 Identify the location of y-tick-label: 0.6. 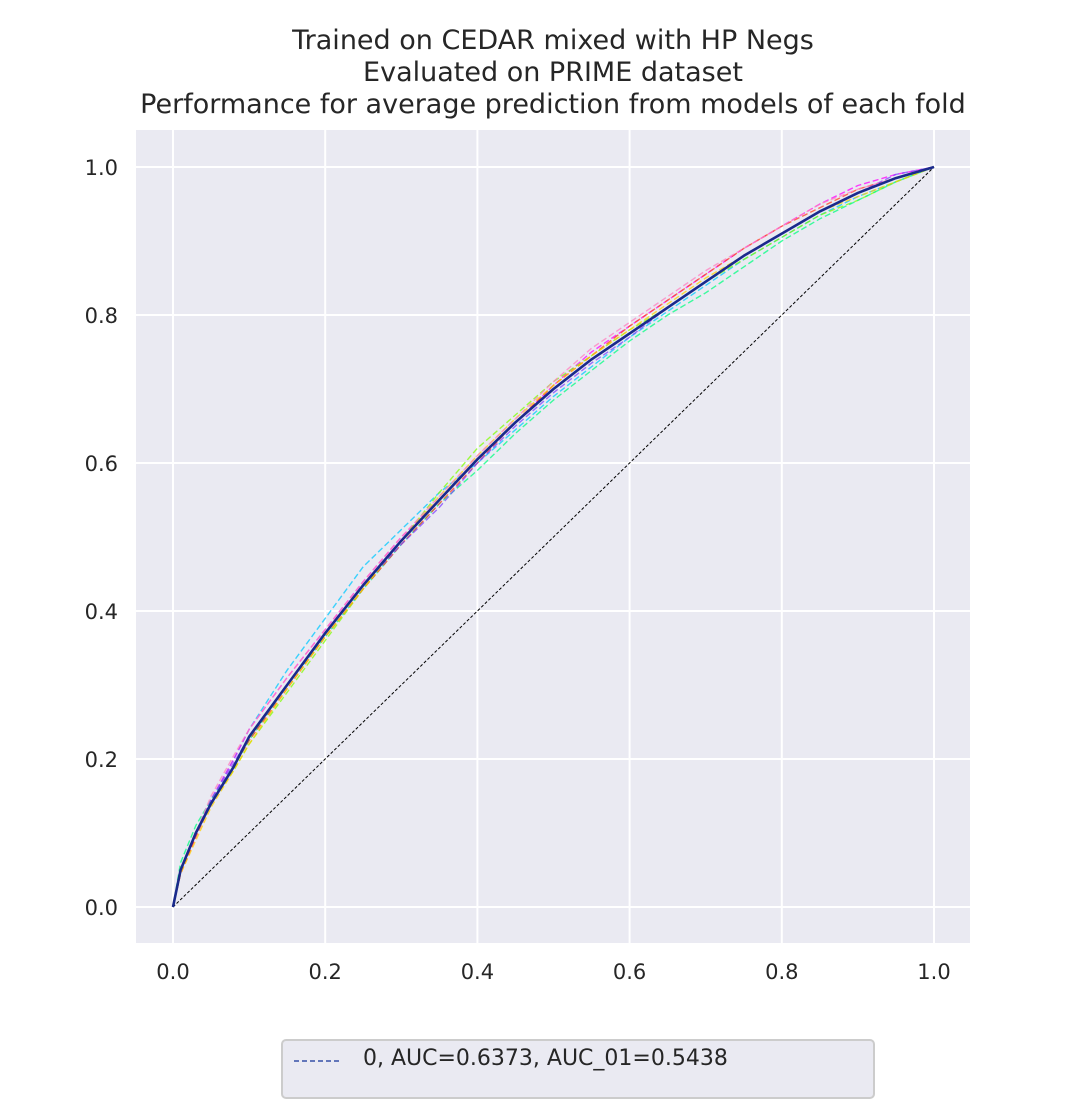
(101, 464).